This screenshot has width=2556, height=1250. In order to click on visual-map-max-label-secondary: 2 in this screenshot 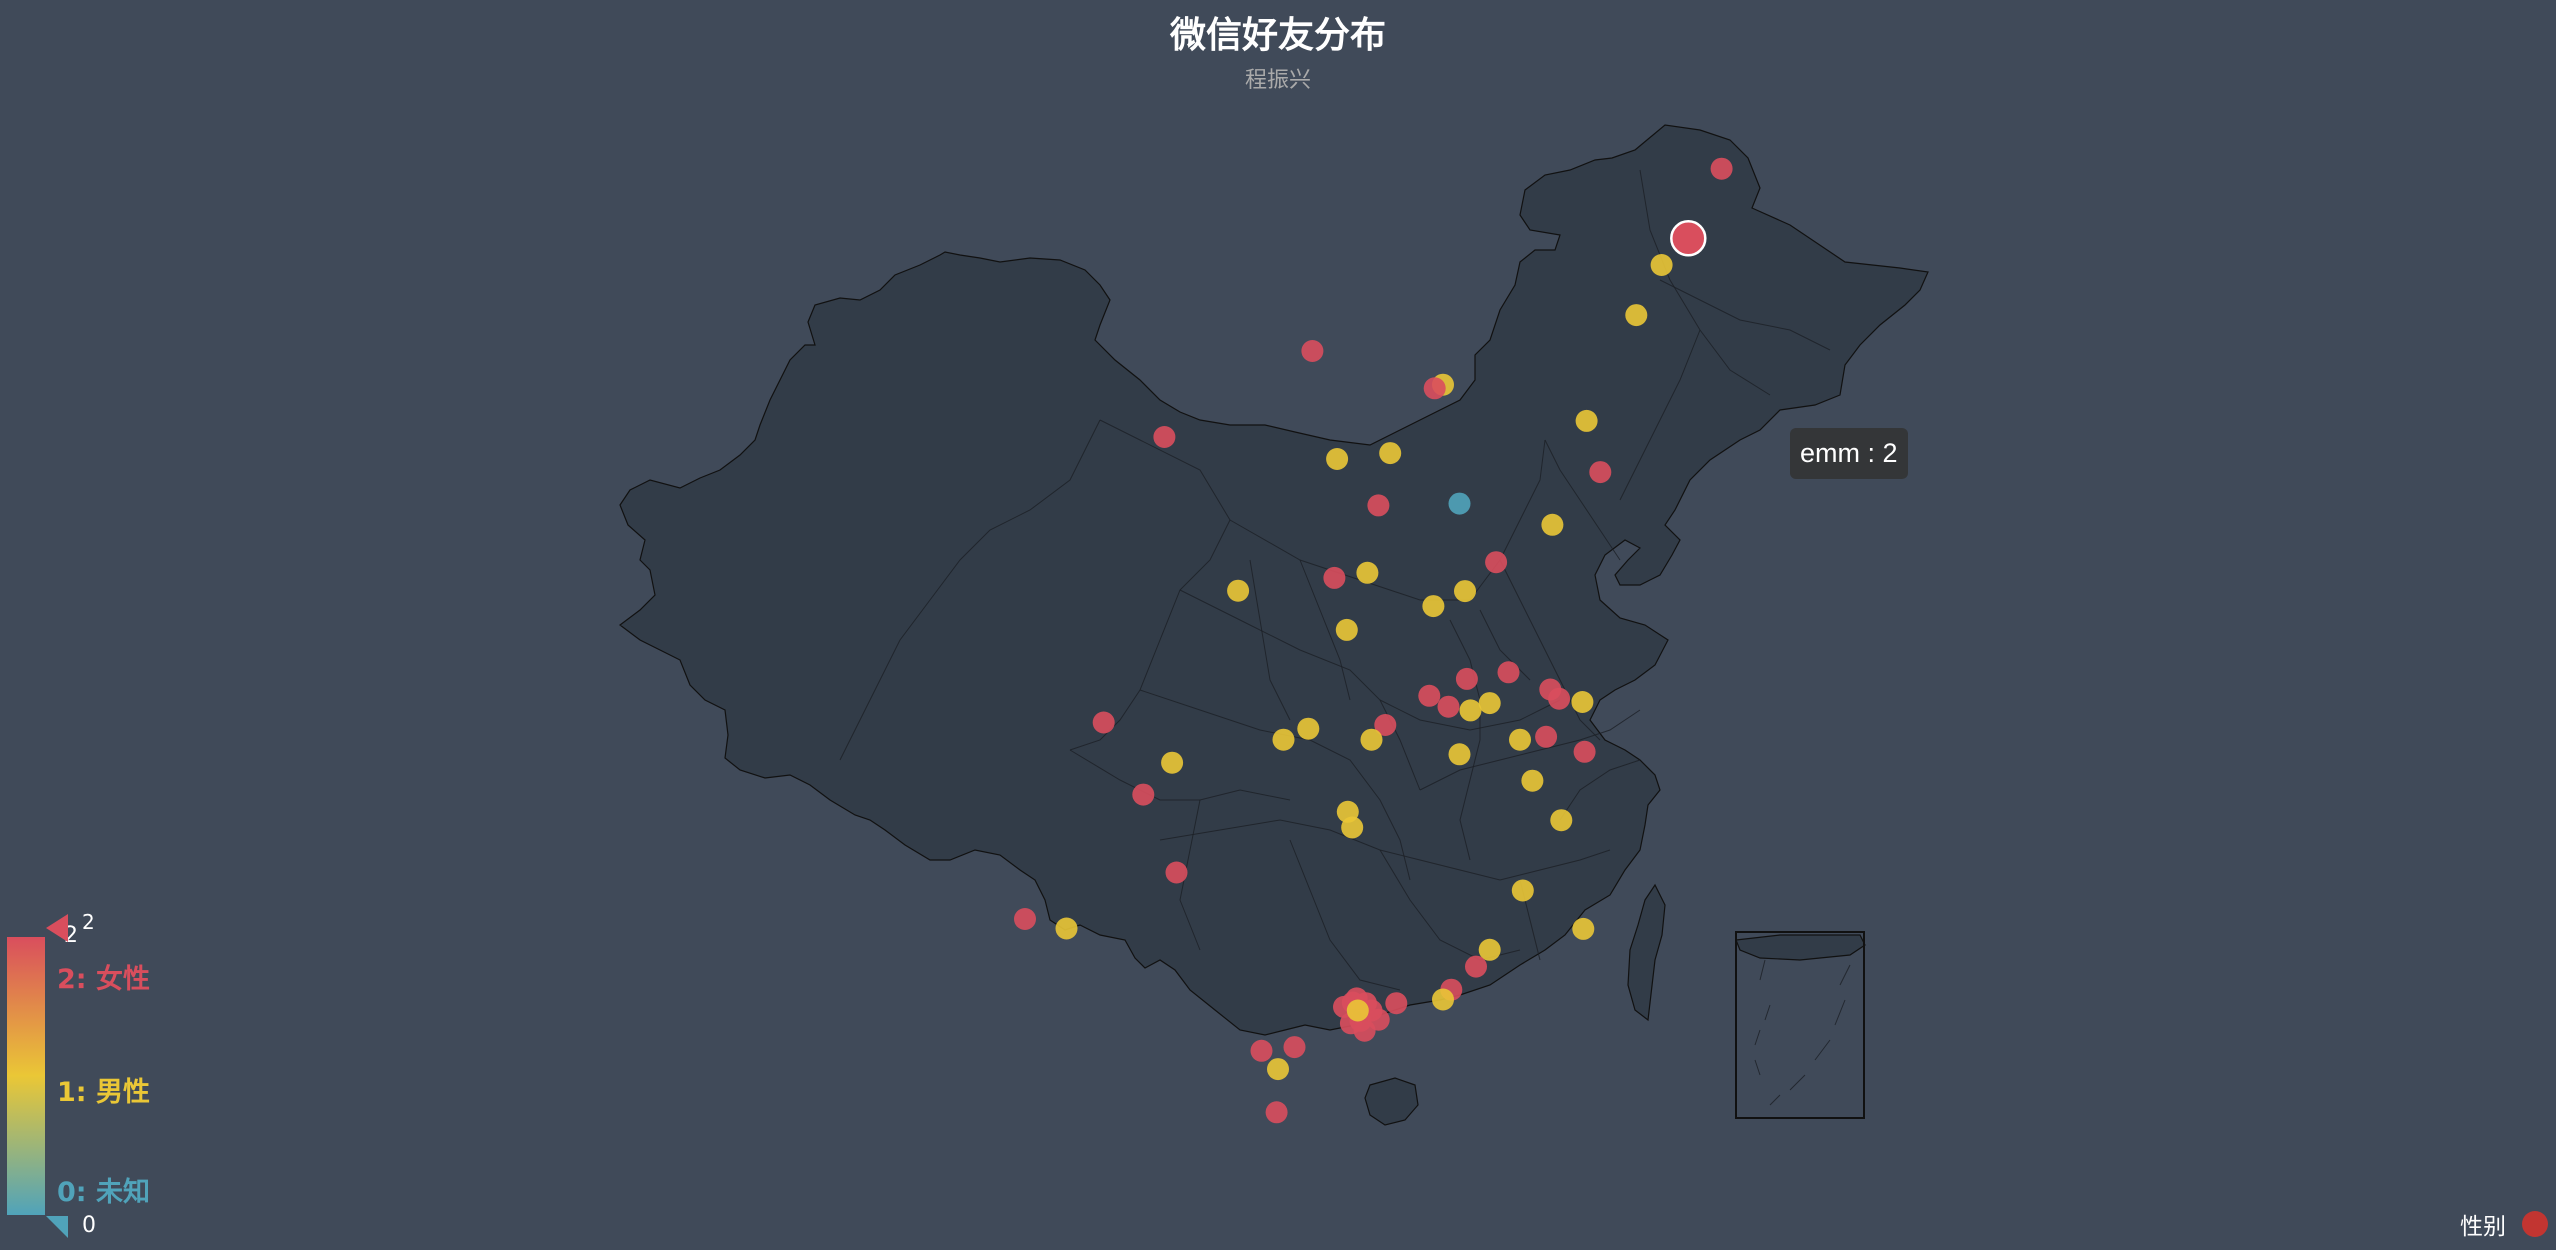, I will do `click(88, 922)`.